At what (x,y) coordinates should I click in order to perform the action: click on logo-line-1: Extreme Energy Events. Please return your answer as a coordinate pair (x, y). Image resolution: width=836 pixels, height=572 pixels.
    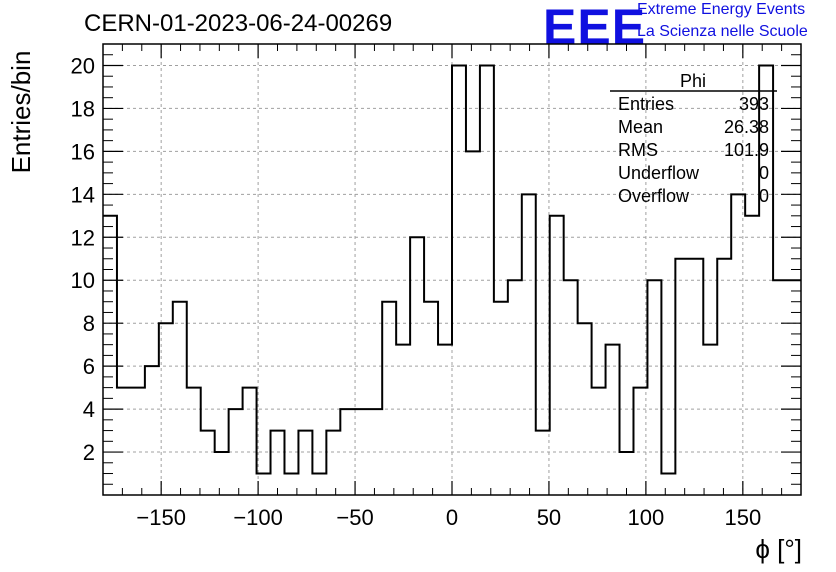
    Looking at the image, I should click on (721, 9).